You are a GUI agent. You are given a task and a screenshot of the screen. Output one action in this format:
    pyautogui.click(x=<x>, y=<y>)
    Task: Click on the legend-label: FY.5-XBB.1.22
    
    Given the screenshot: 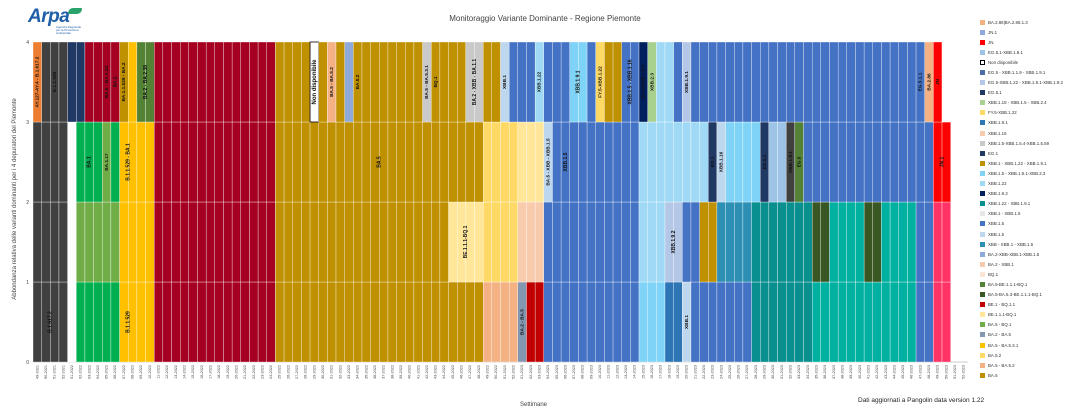 What is the action you would take?
    pyautogui.click(x=1002, y=113)
    